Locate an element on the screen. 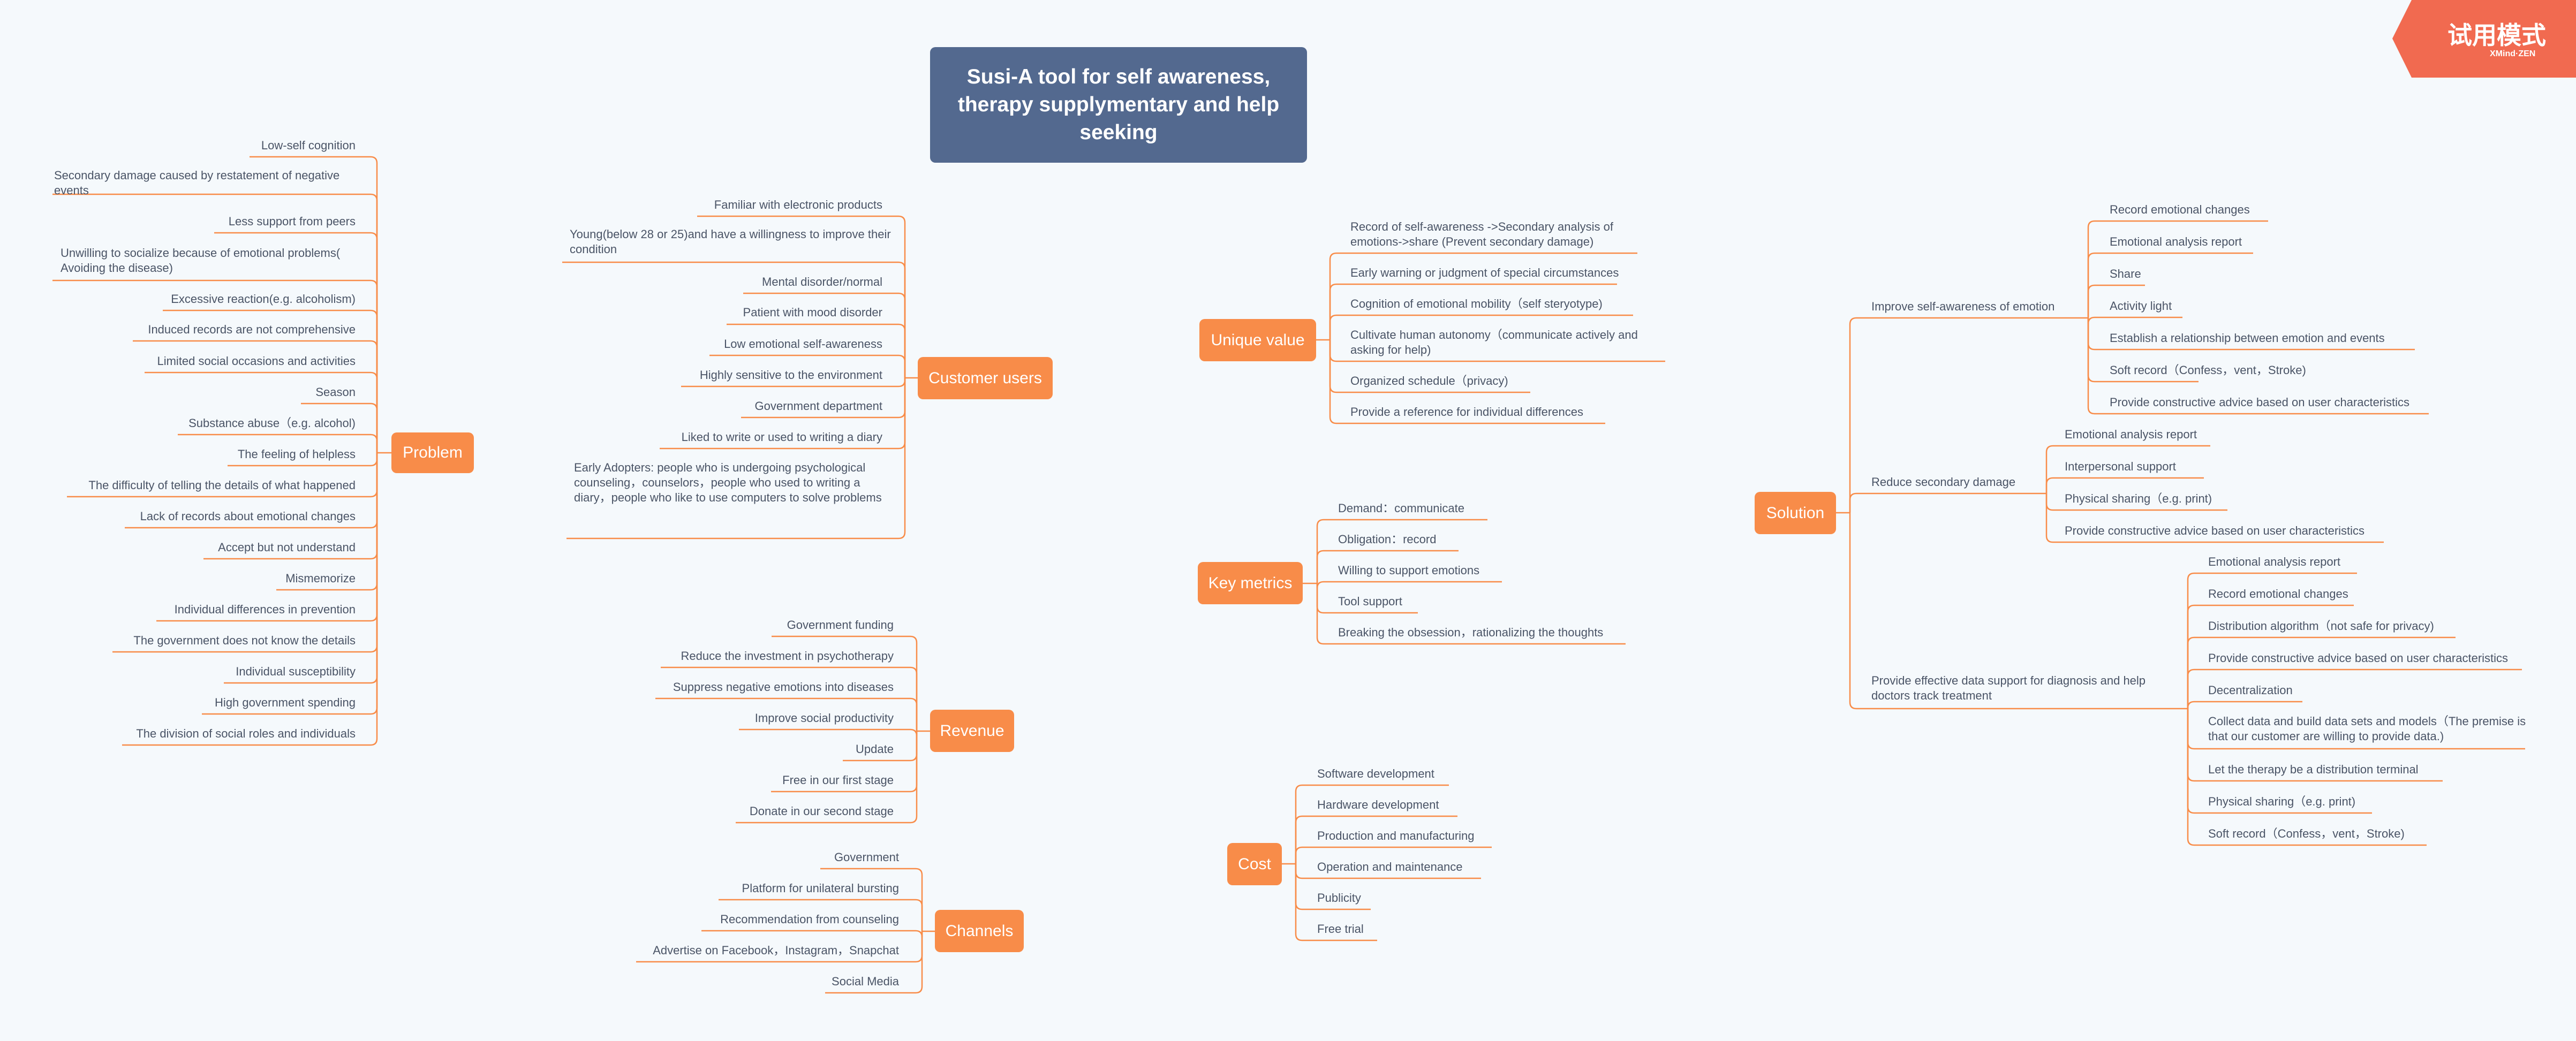 The height and width of the screenshot is (1041, 2576). problem-topic: Accept but not understand is located at coordinates (287, 547).